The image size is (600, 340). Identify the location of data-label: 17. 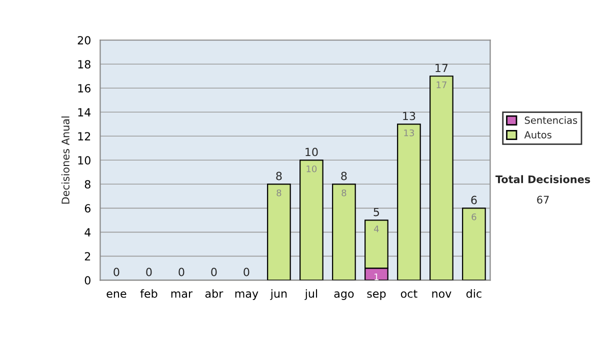
(441, 85).